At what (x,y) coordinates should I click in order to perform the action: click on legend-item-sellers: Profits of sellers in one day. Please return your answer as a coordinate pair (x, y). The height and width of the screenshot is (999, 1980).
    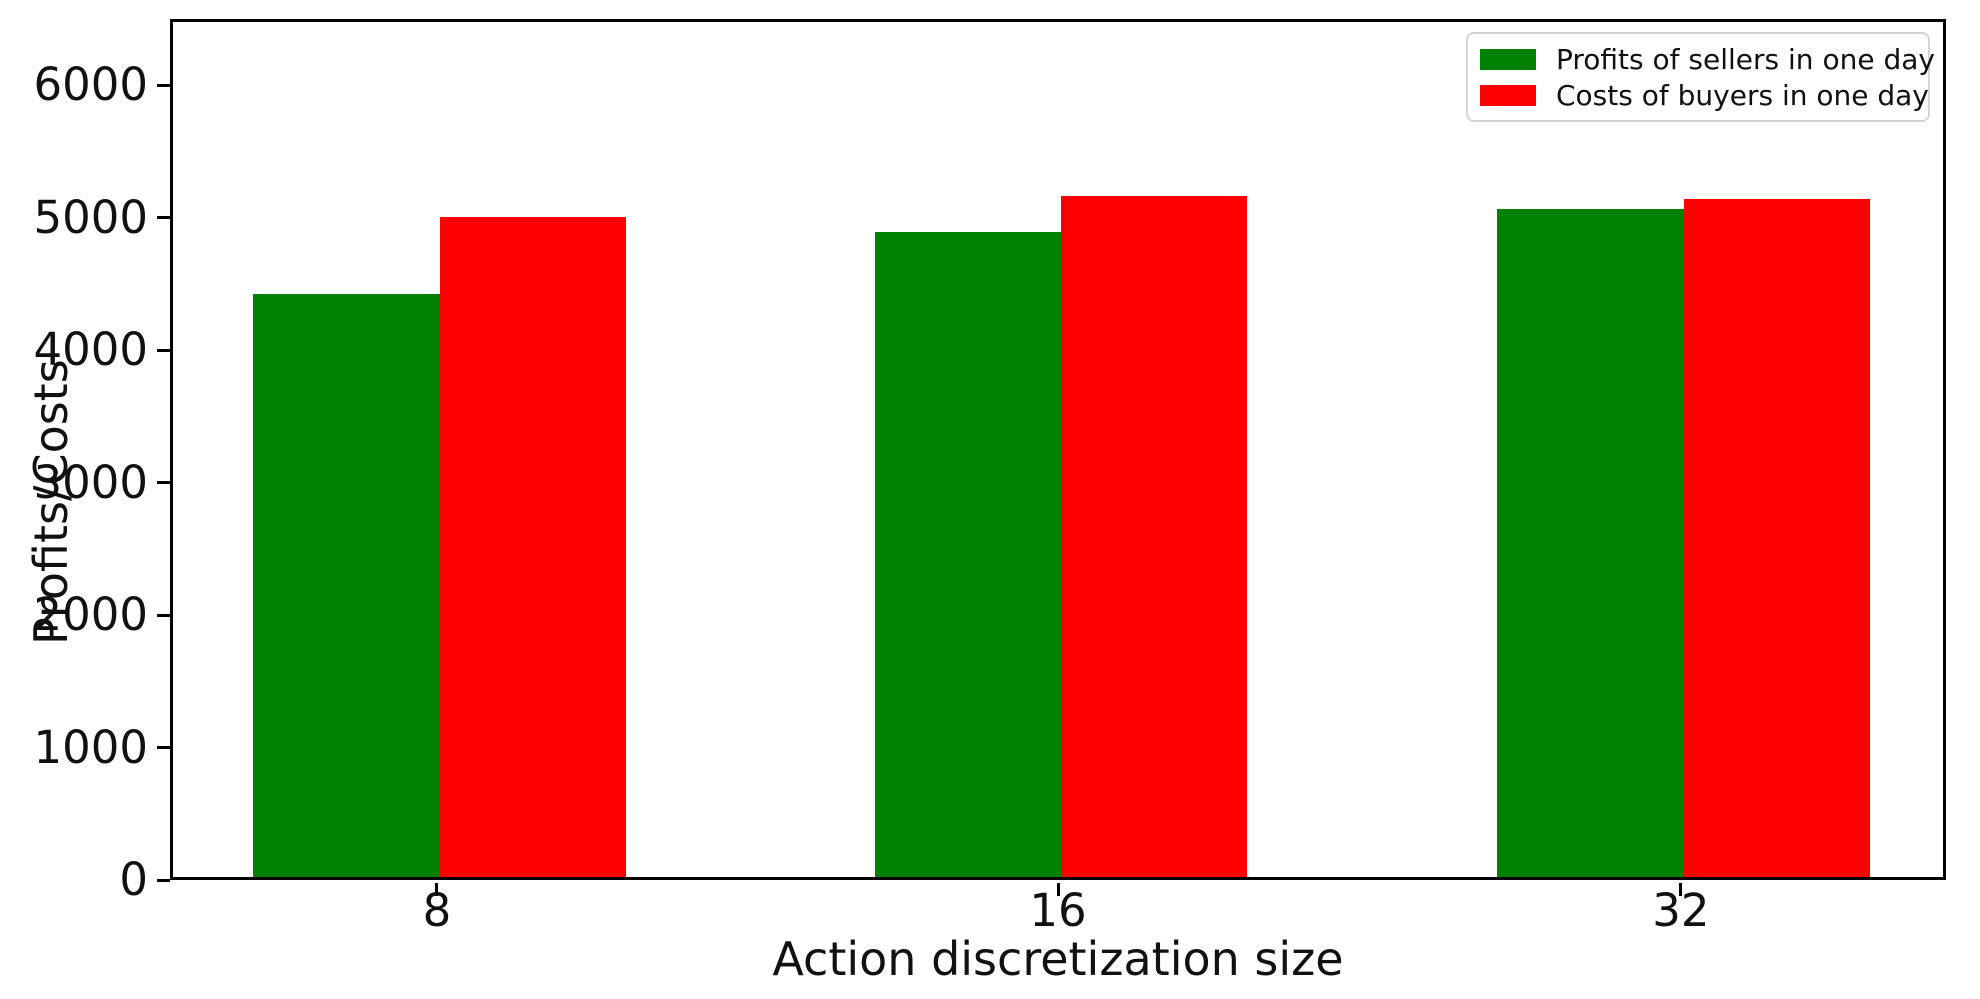
    Looking at the image, I should click on (1707, 59).